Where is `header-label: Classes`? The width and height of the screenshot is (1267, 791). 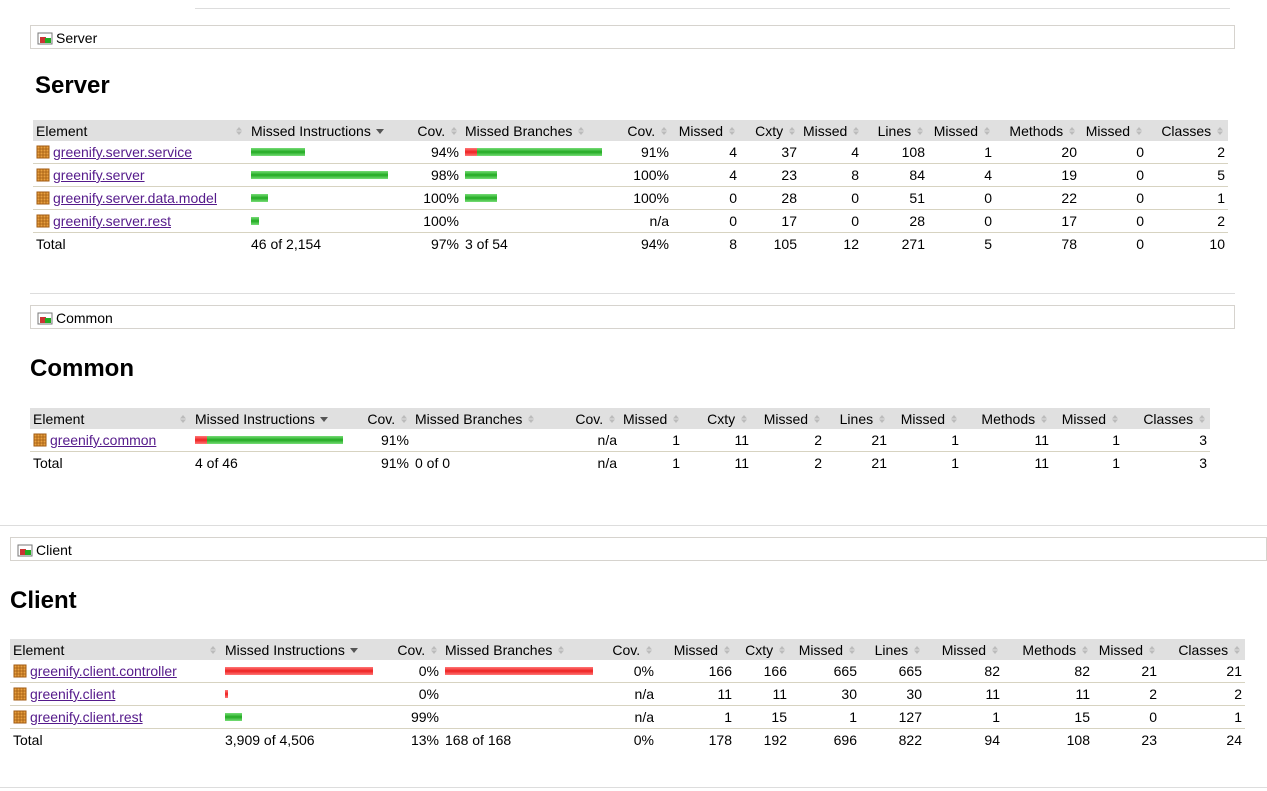 header-label: Classes is located at coordinates (1186, 130).